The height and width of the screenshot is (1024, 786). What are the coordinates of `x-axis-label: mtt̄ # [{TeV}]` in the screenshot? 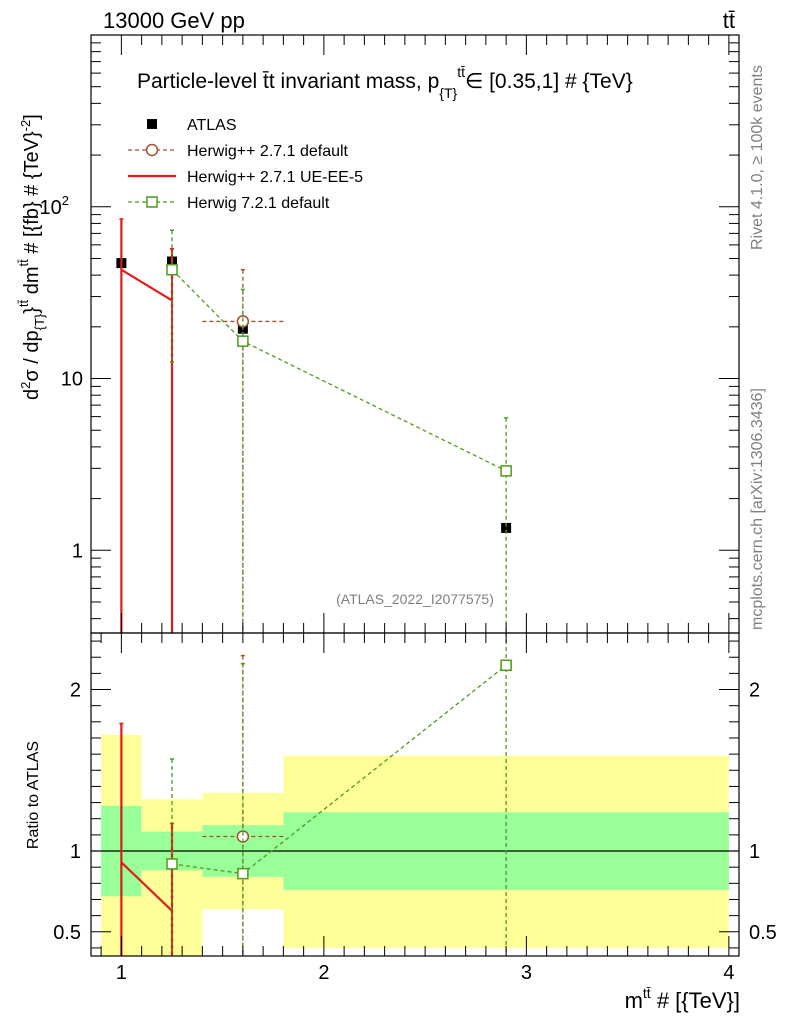 It's located at (682, 999).